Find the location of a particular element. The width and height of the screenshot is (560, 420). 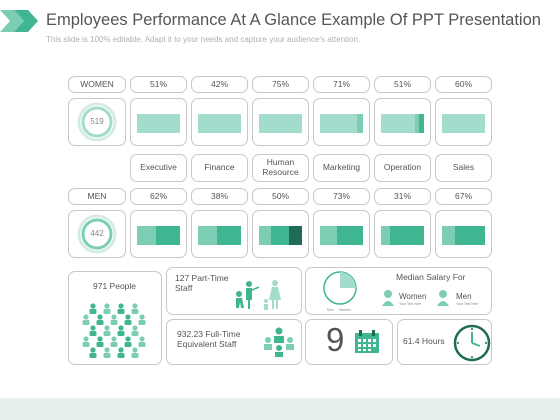

department-label-box: Marketing is located at coordinates (341, 168).